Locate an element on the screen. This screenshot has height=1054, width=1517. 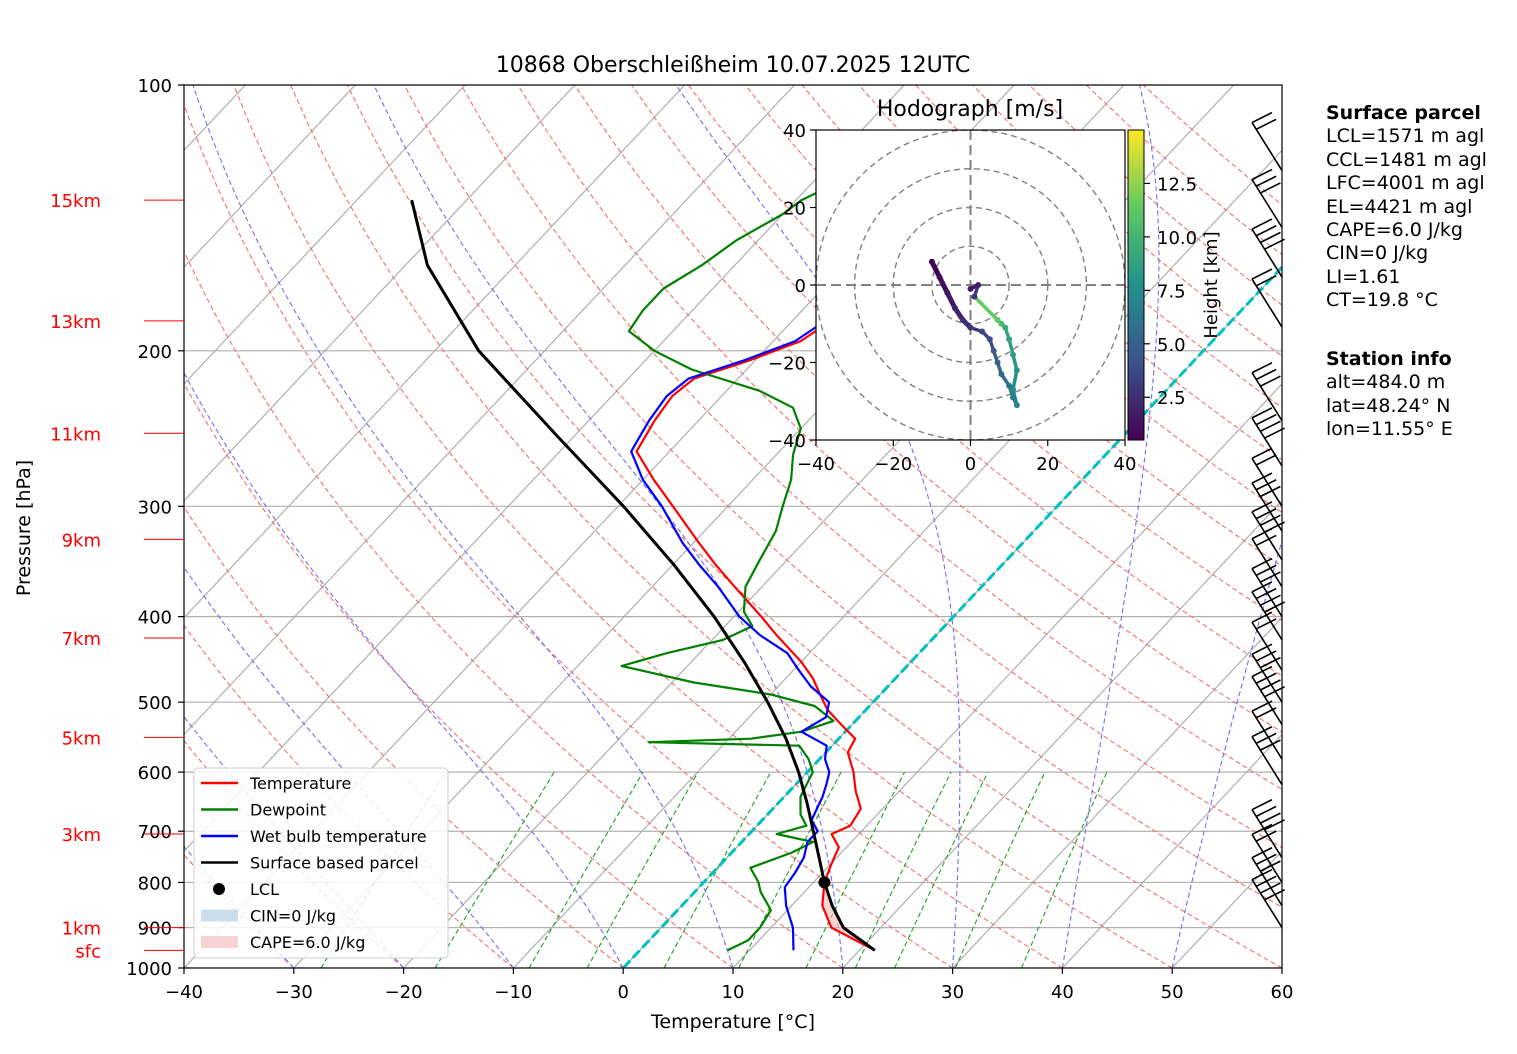
height-label: sfc is located at coordinates (88, 951).